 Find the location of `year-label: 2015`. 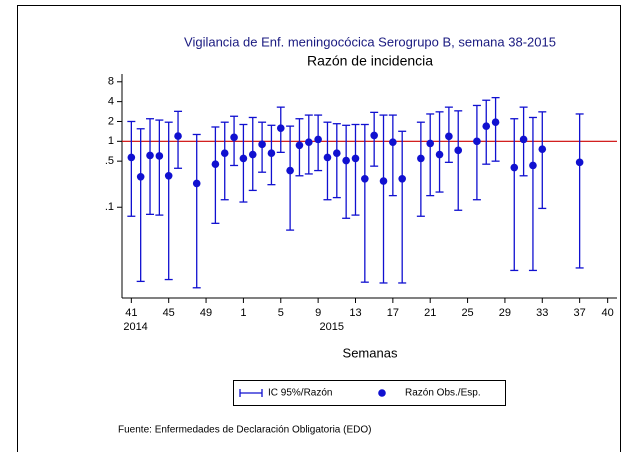

year-label: 2015 is located at coordinates (331, 327).